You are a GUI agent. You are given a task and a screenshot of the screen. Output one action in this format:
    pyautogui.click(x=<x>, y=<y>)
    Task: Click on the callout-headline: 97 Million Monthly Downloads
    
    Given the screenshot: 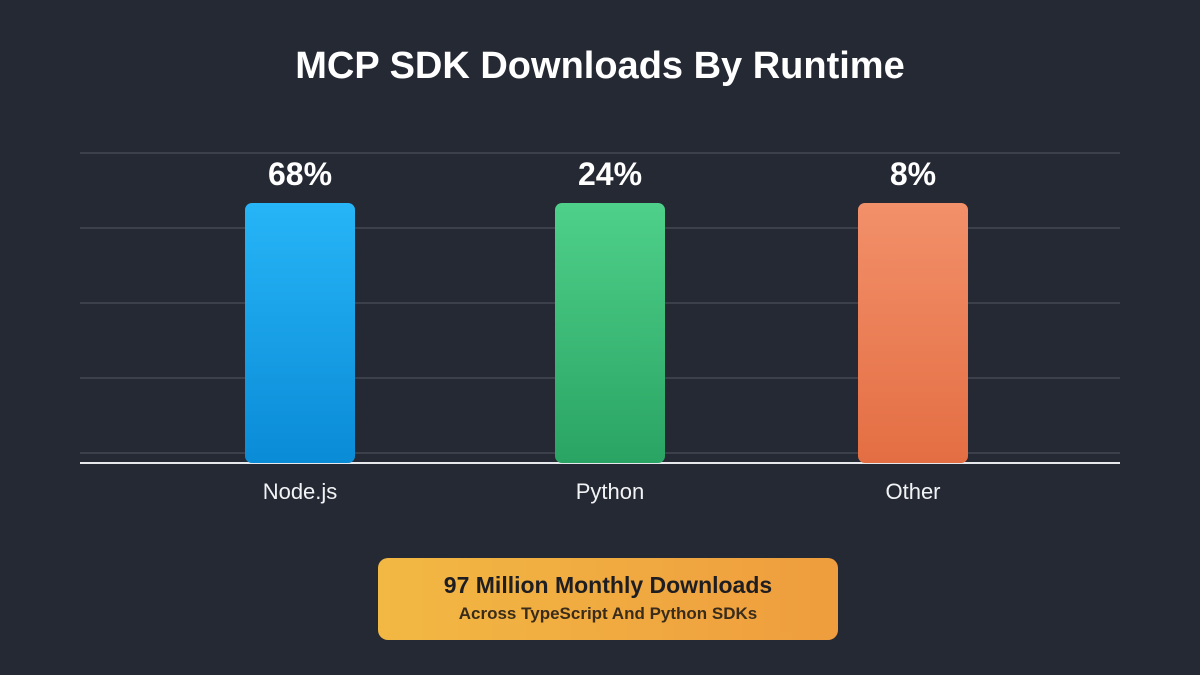 What is the action you would take?
    pyautogui.click(x=608, y=585)
    